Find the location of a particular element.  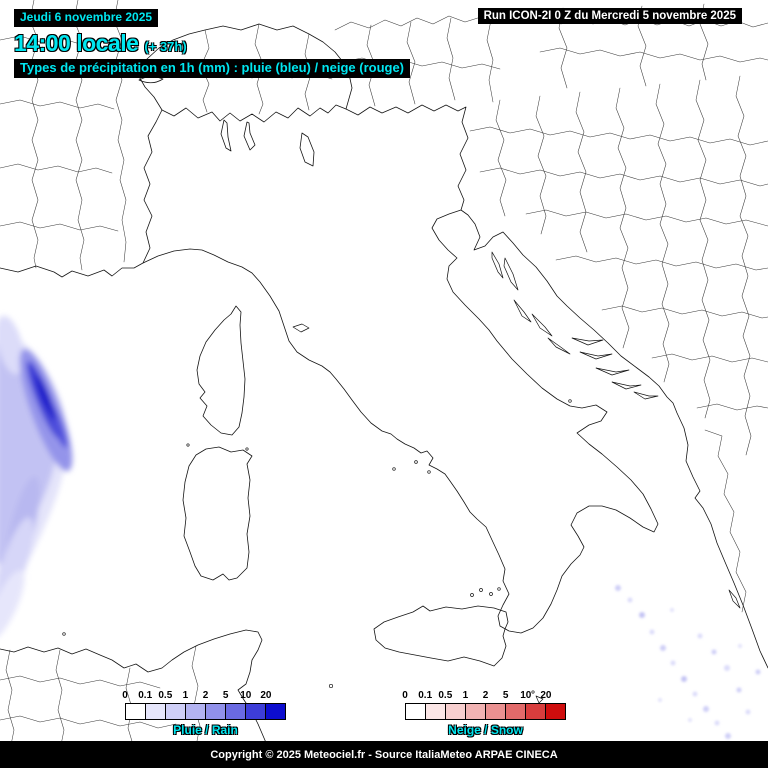

border-france-italy is located at coordinates (152, 186).